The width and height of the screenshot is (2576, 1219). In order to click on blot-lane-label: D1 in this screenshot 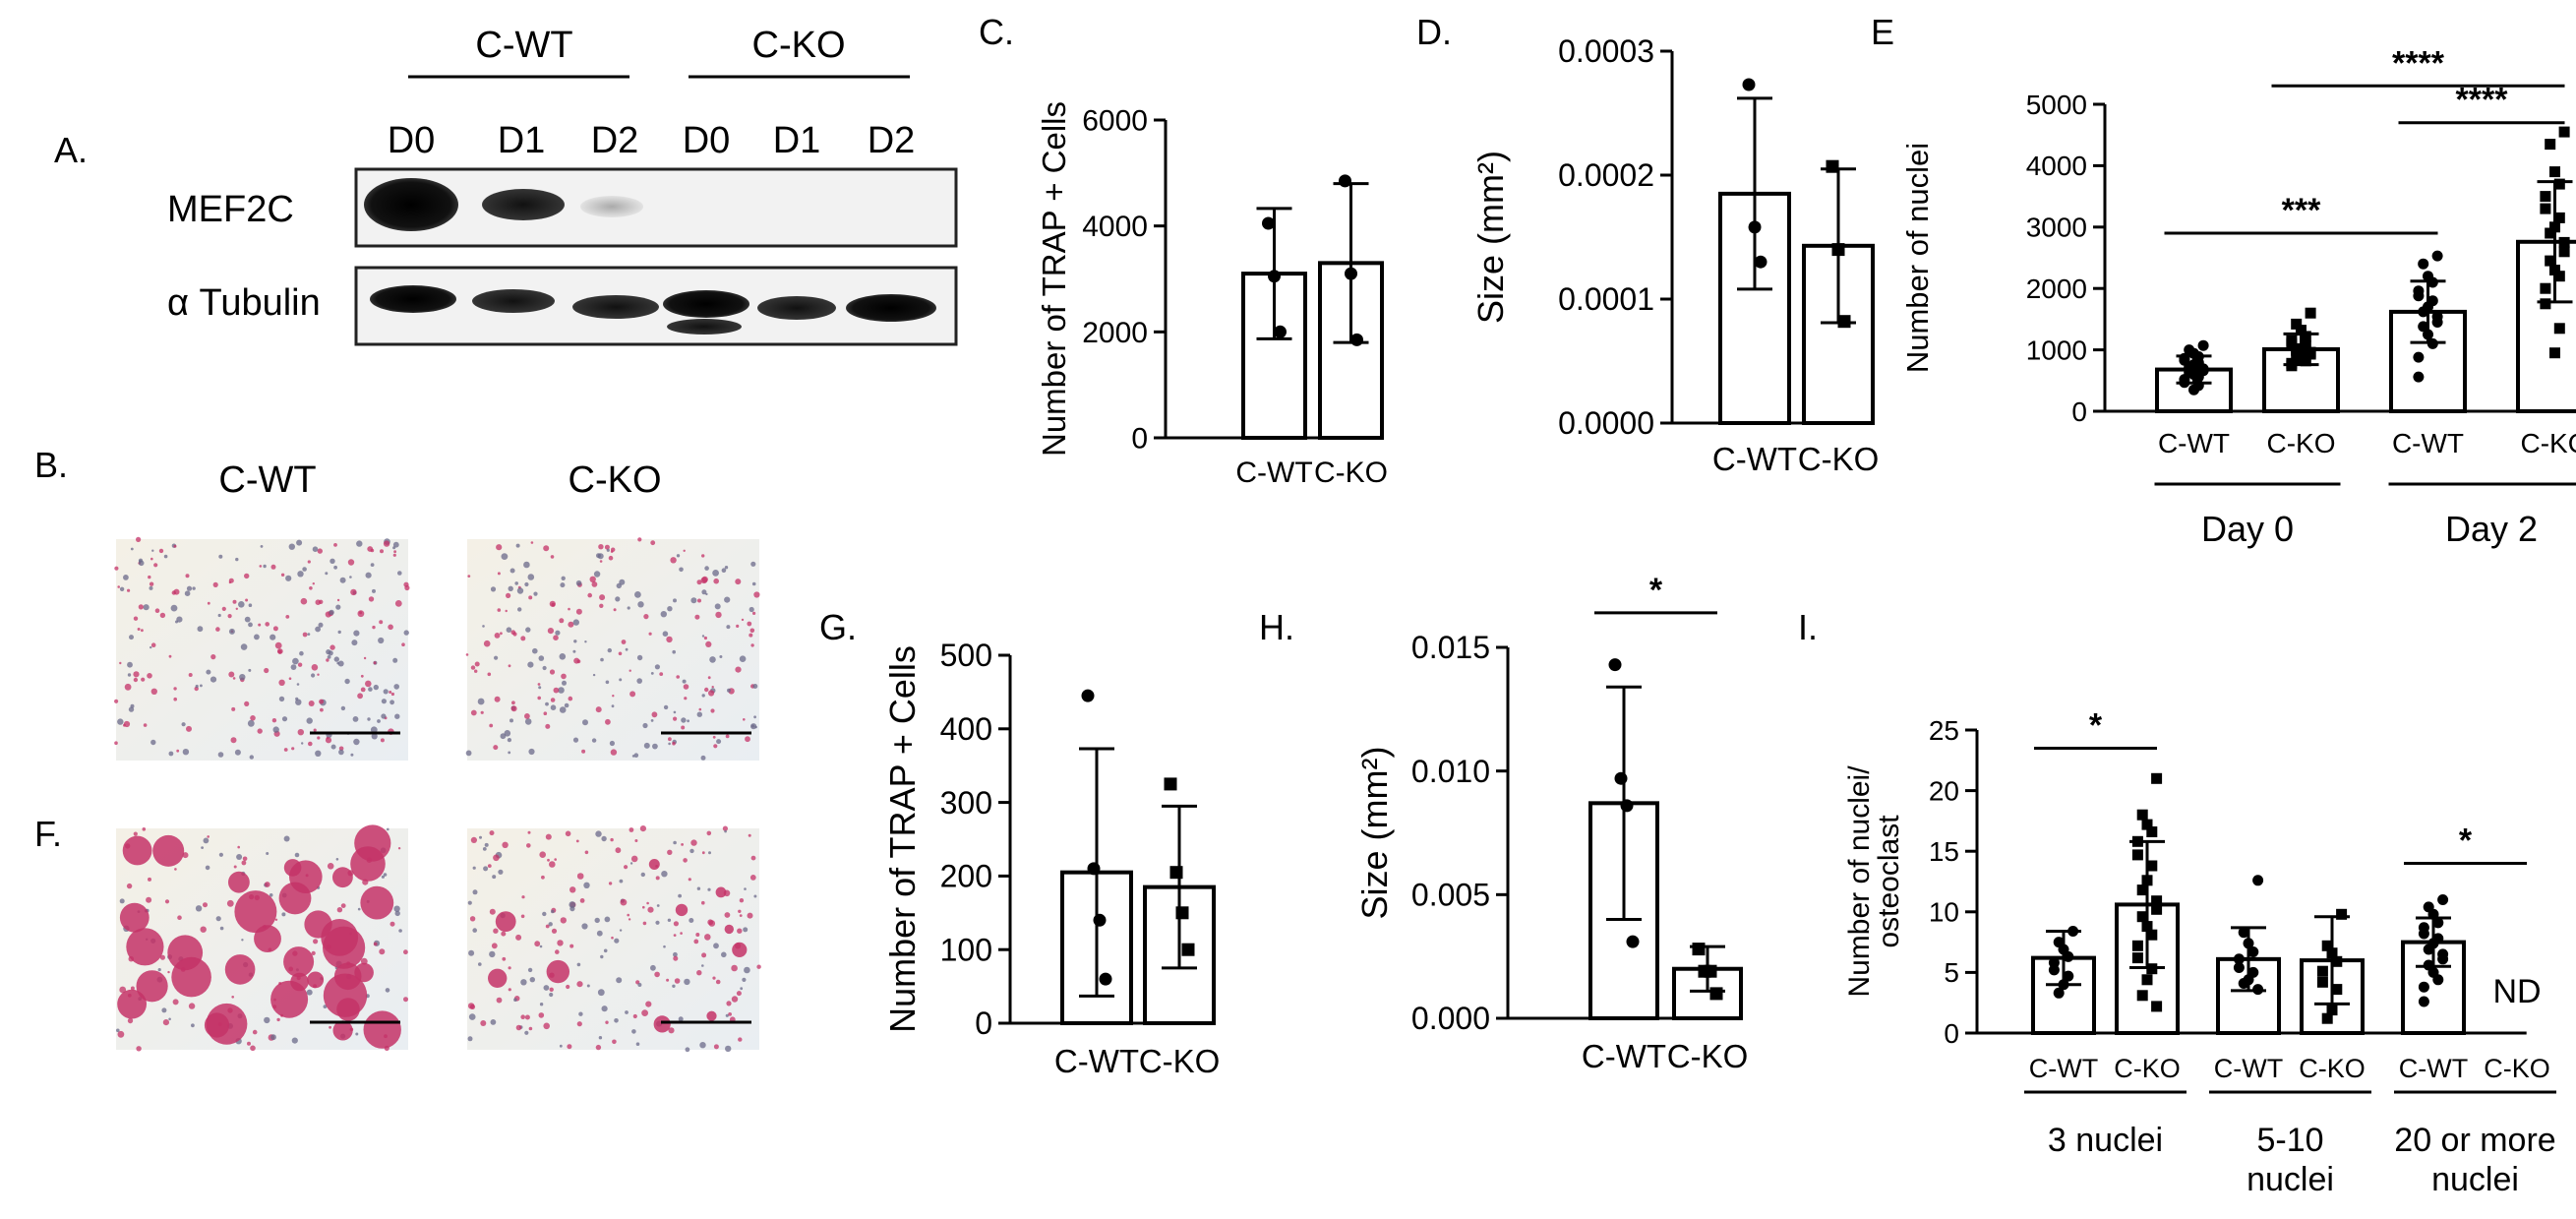, I will do `click(522, 140)`.